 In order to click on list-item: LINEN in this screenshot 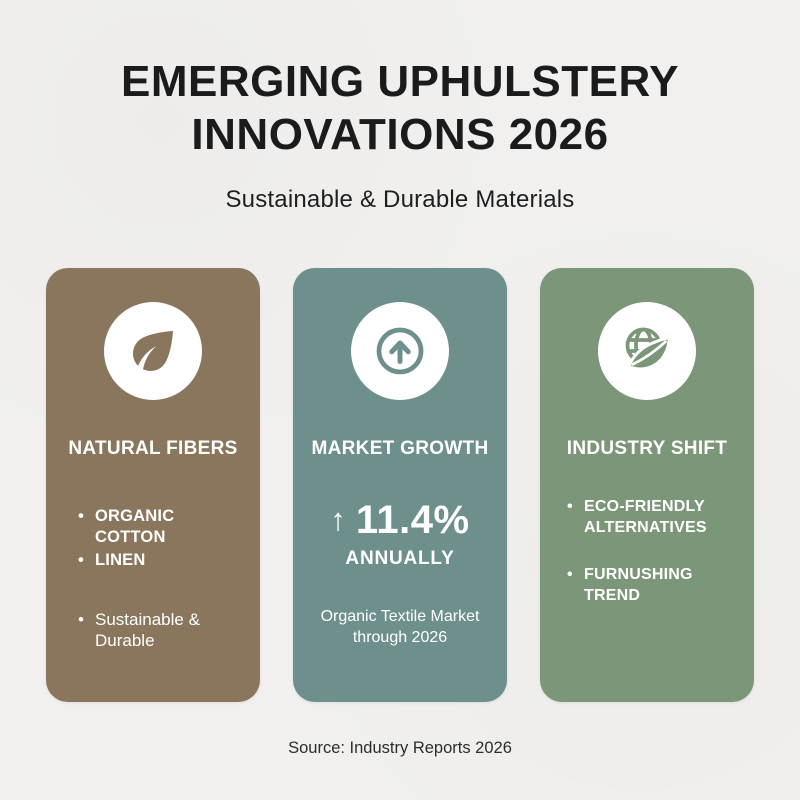, I will do `click(163, 560)`.